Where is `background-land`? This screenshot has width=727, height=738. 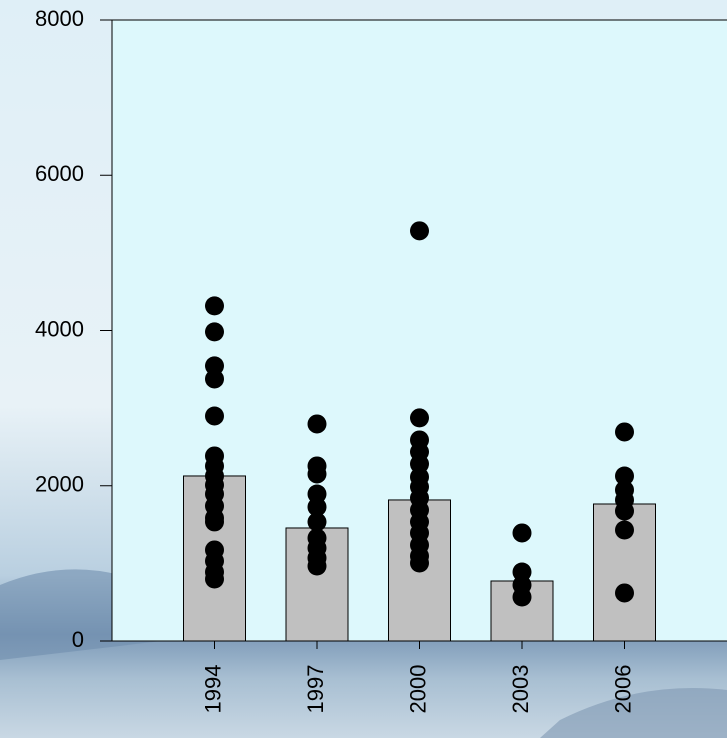 background-land is located at coordinates (633, 713).